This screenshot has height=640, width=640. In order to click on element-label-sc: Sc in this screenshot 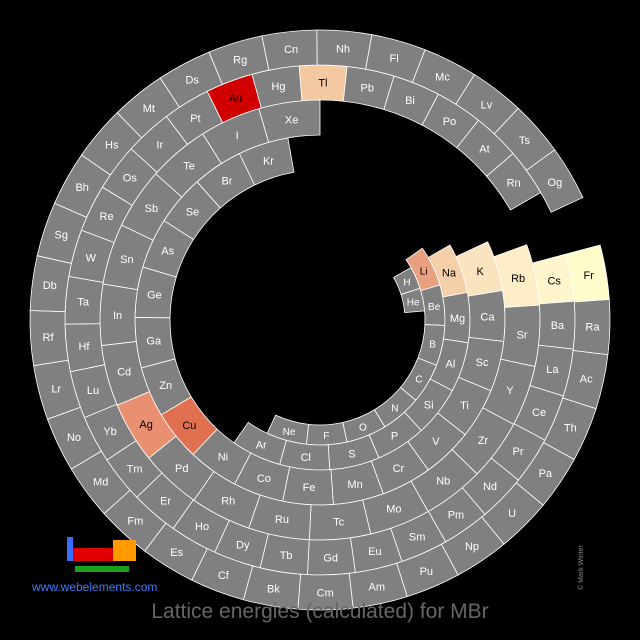, I will do `click(482, 363)`.